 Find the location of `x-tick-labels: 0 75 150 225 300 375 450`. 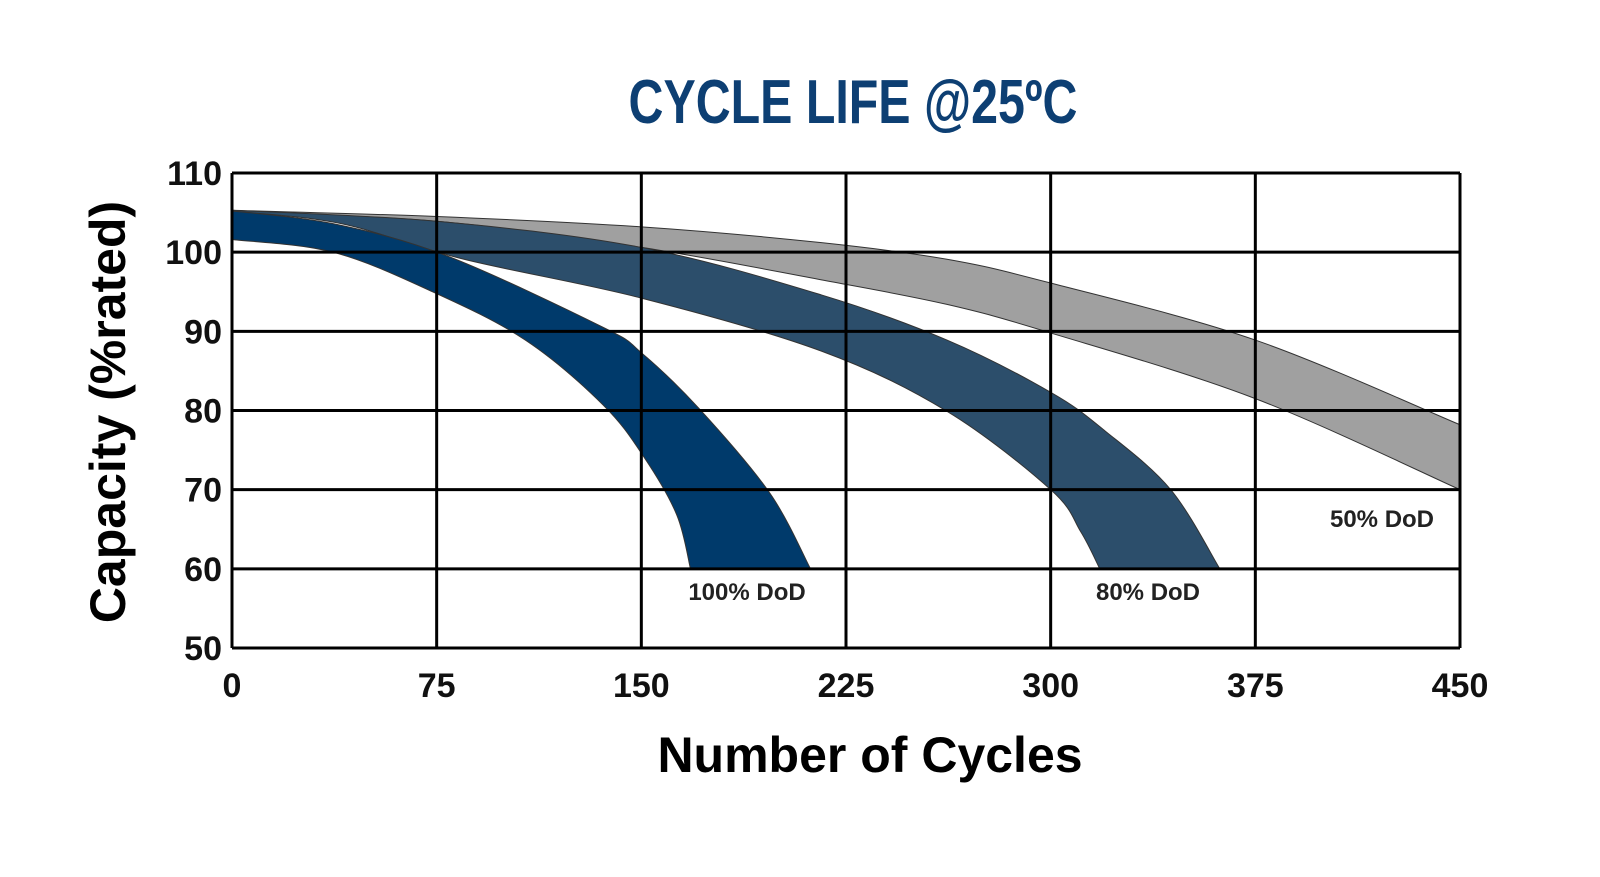

x-tick-labels: 0 75 150 225 300 375 450 is located at coordinates (856, 686).